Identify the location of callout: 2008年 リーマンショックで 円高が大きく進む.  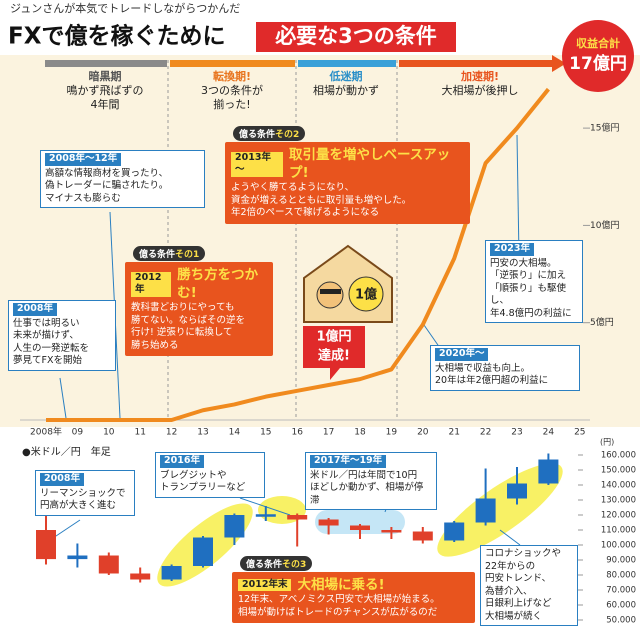
(85, 493).